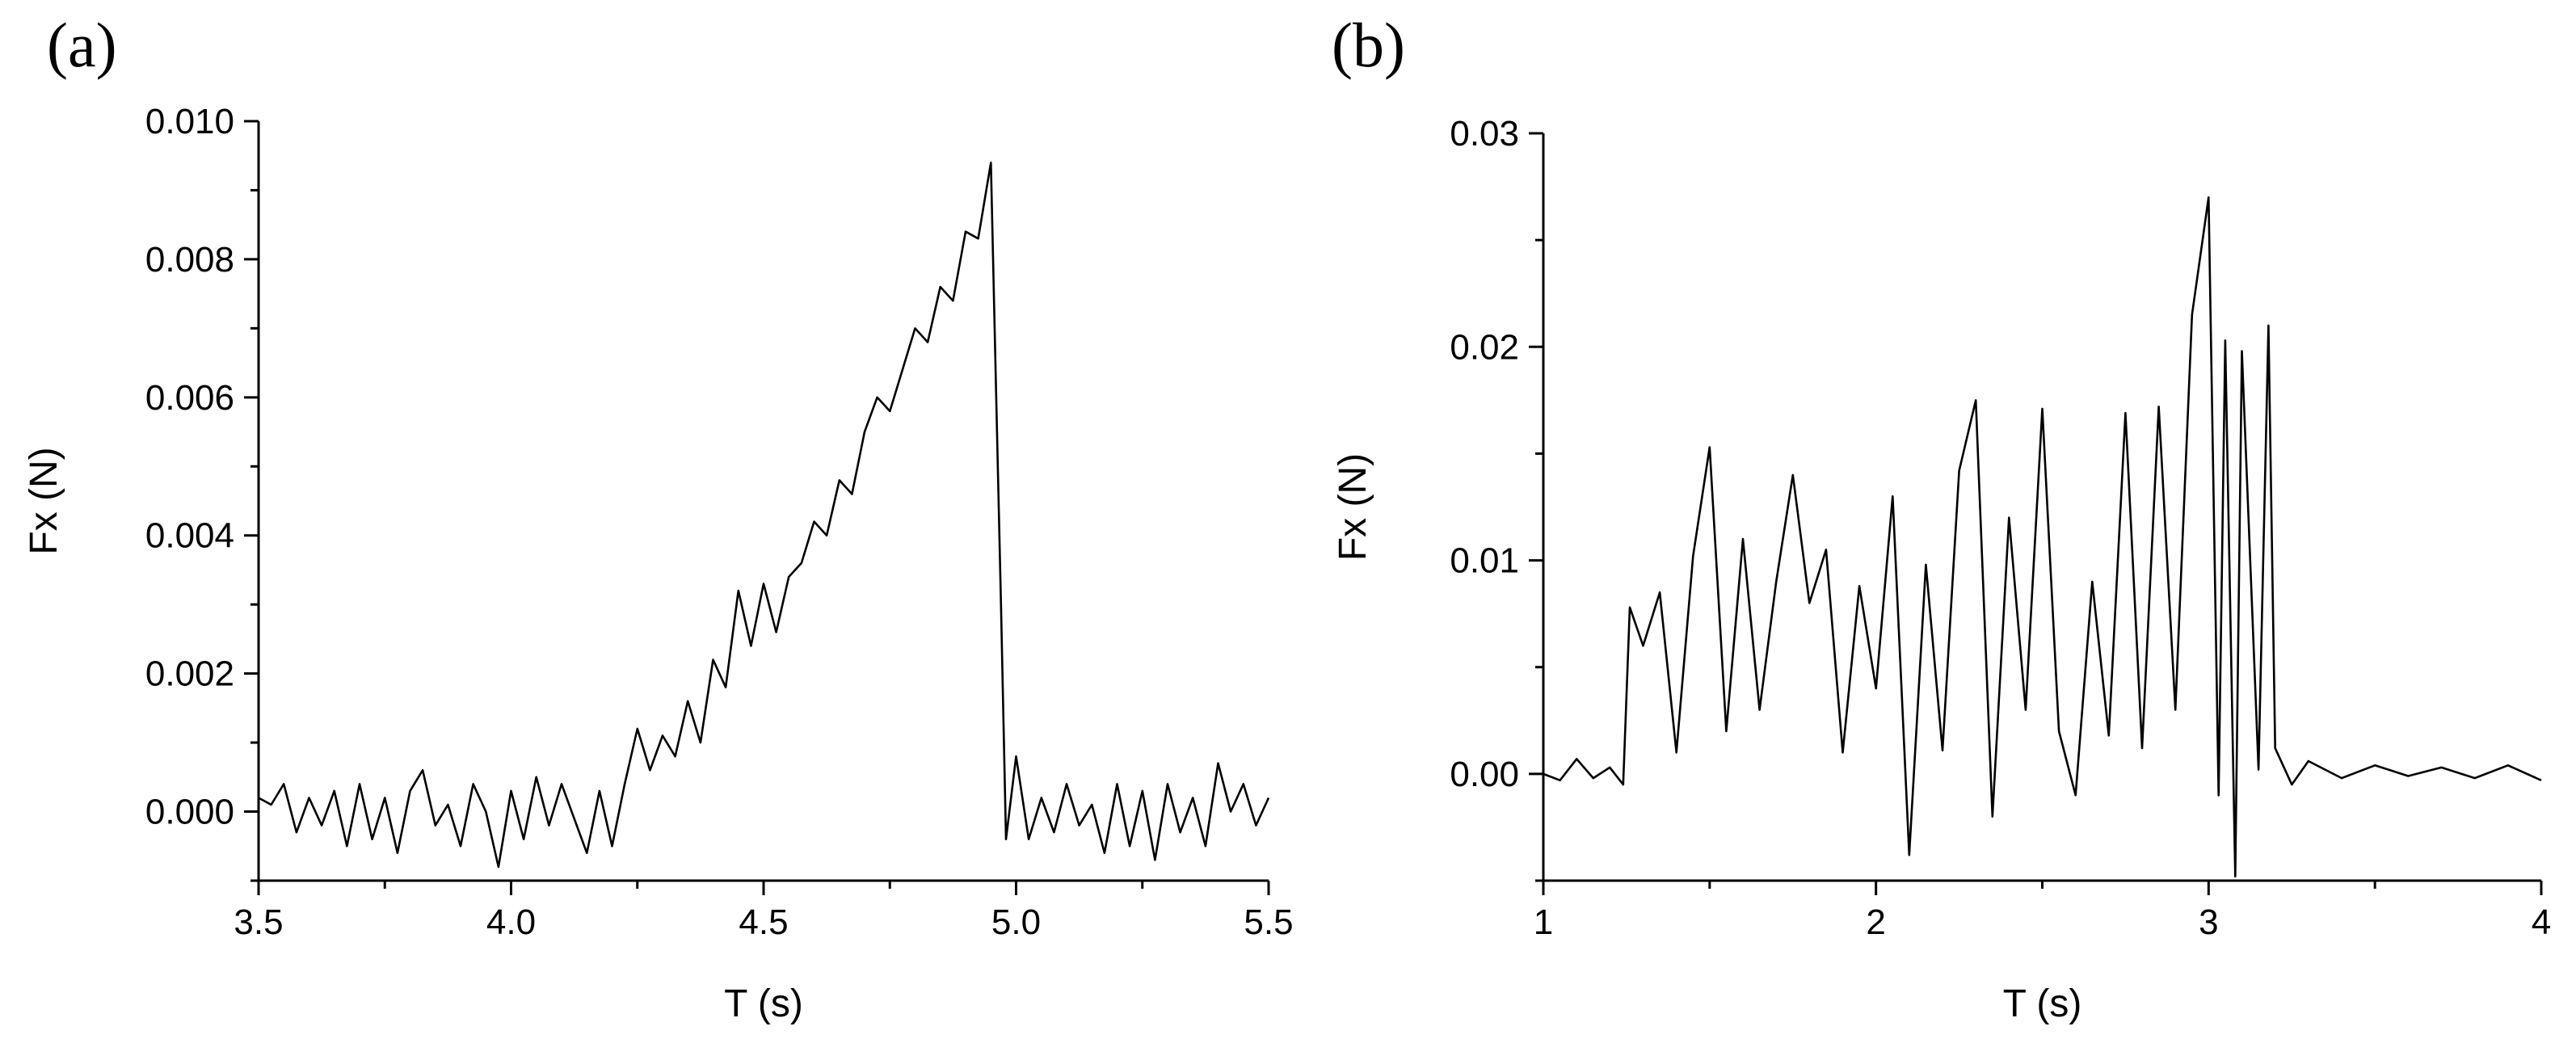 Image resolution: width=2576 pixels, height=1039 pixels. Describe the element at coordinates (189, 674) in the screenshot. I see `panel-a-y-tick-label: 0.002` at that location.